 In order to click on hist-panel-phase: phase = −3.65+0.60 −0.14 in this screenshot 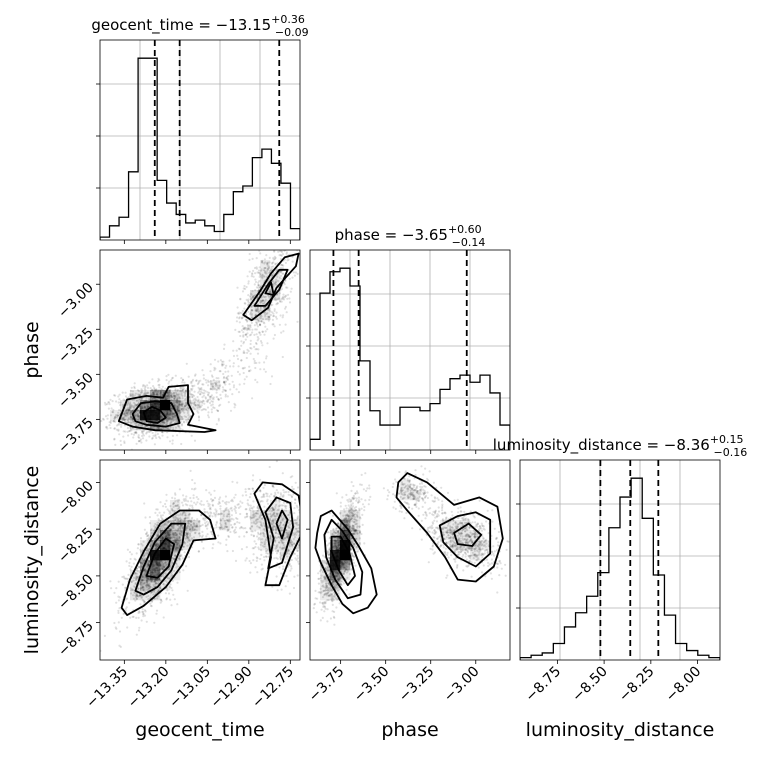, I will do `click(408, 337)`.